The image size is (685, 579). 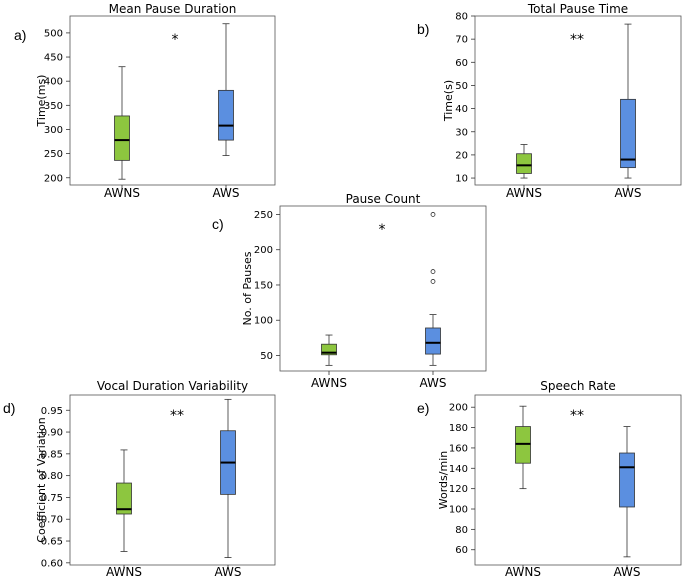 What do you see at coordinates (52, 563) in the screenshot?
I see `y-tick-label: 0.60` at bounding box center [52, 563].